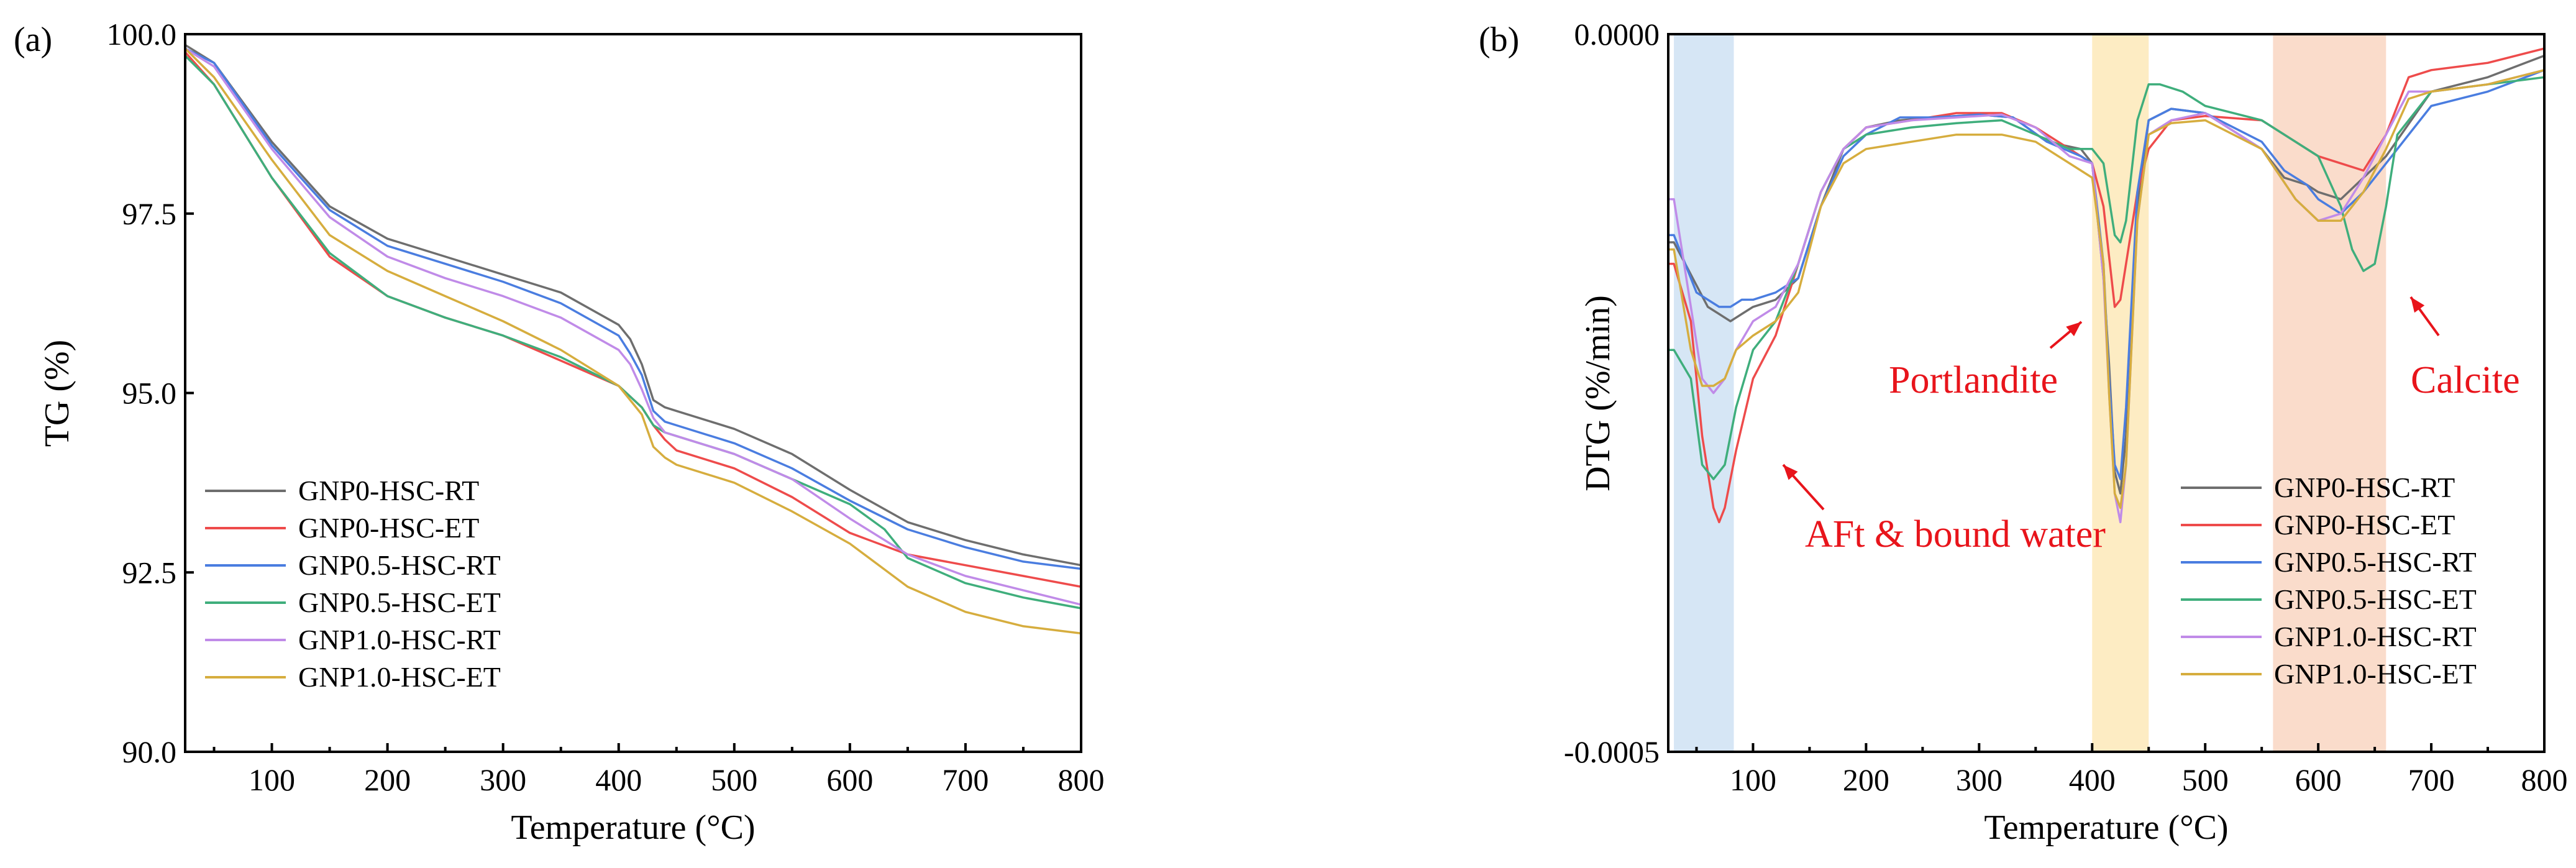 This screenshot has width=2576, height=868. What do you see at coordinates (2205, 779) in the screenshot?
I see `dtg-x-tick-label: 500` at bounding box center [2205, 779].